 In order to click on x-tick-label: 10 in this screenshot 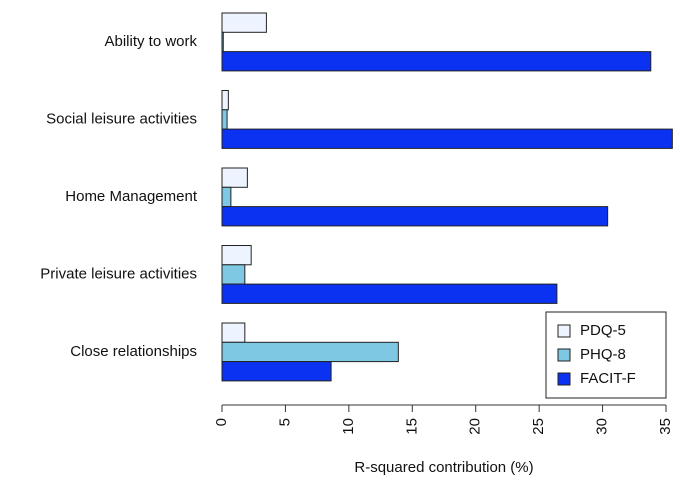, I will do `click(348, 426)`.